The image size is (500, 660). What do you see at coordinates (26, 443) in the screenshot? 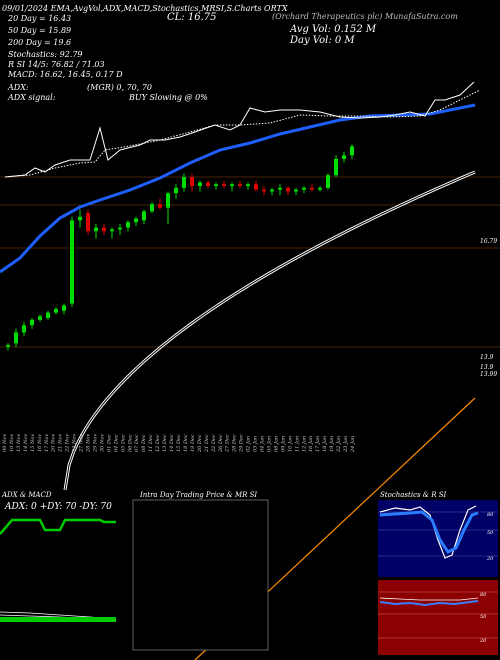
I see `x-axis-label: 14 Nov` at bounding box center [26, 443].